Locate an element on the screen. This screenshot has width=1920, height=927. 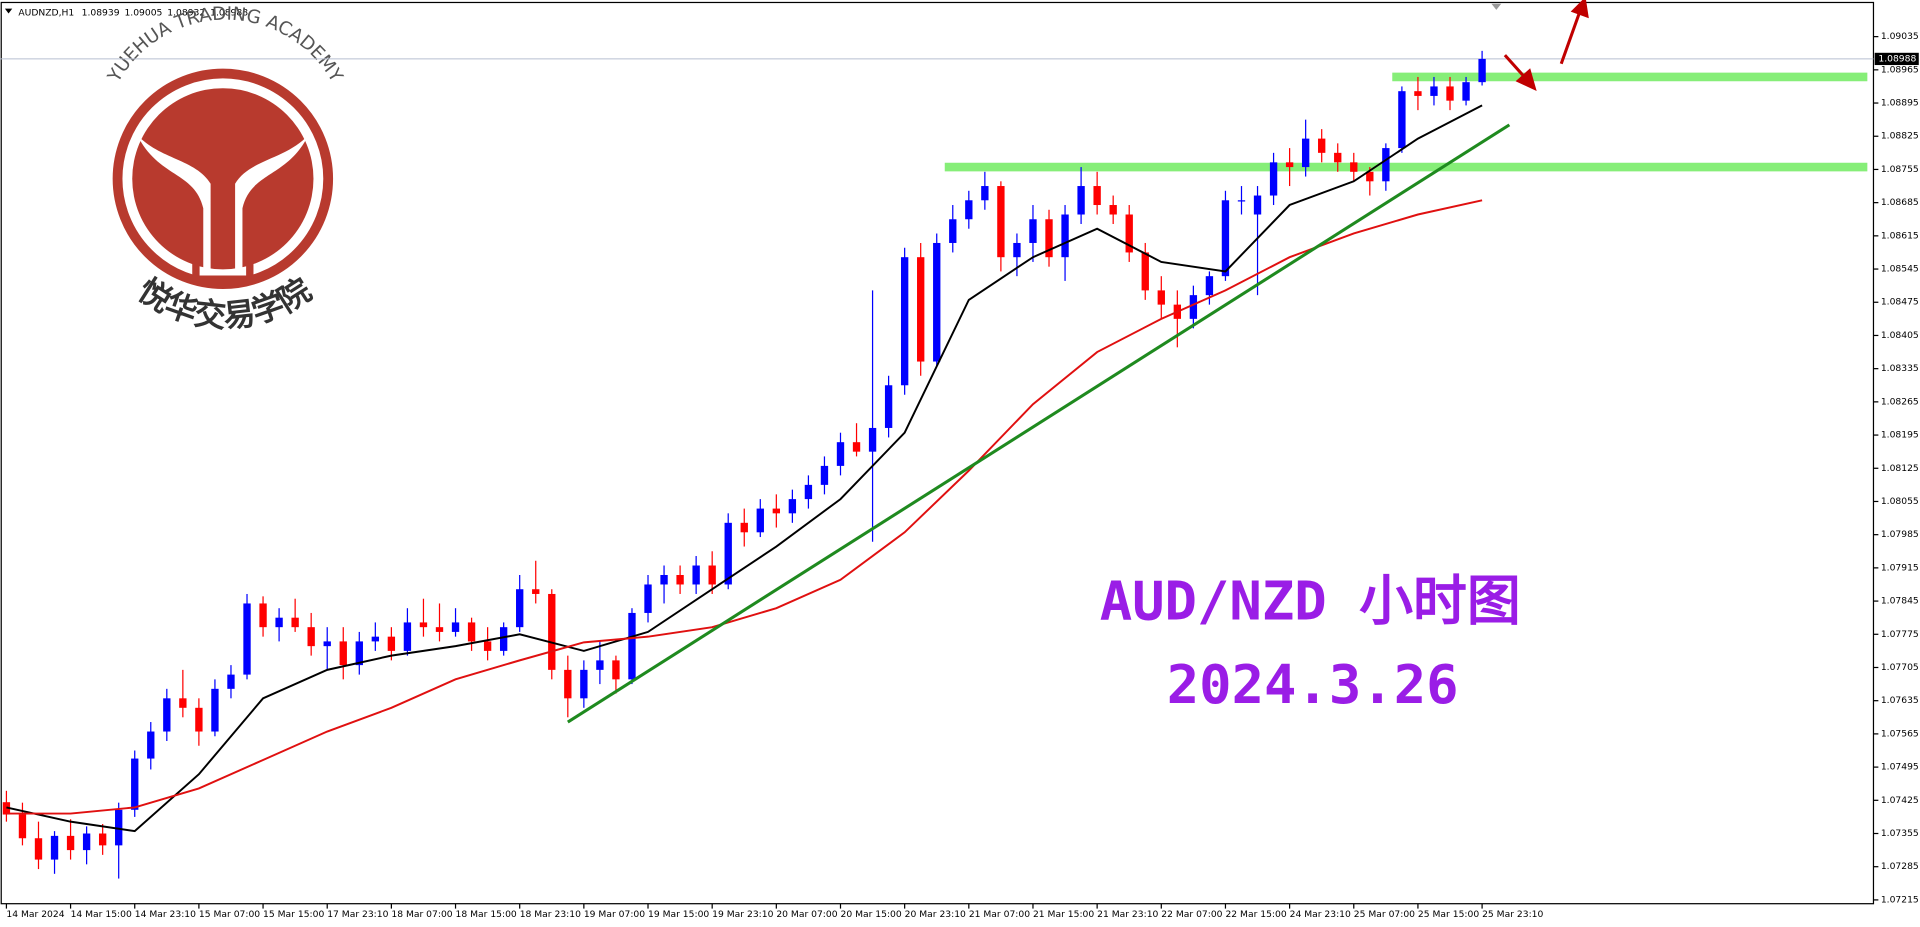
arrow-up-head is located at coordinates (1579, 9).